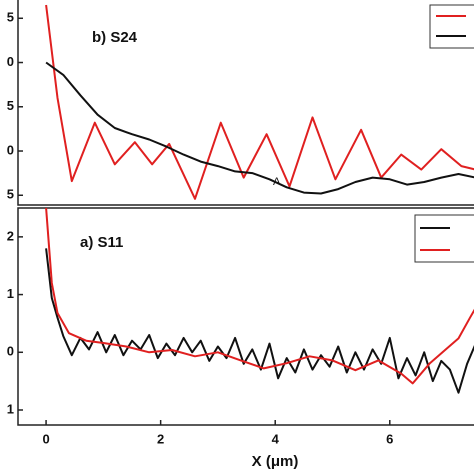 This screenshot has height=474, width=474. I want to click on panel-label: a) S11, so click(101, 242).